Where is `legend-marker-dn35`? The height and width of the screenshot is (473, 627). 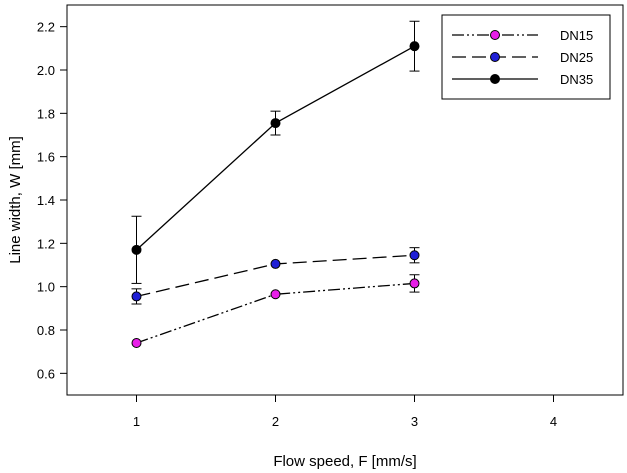
legend-marker-dn35 is located at coordinates (495, 79).